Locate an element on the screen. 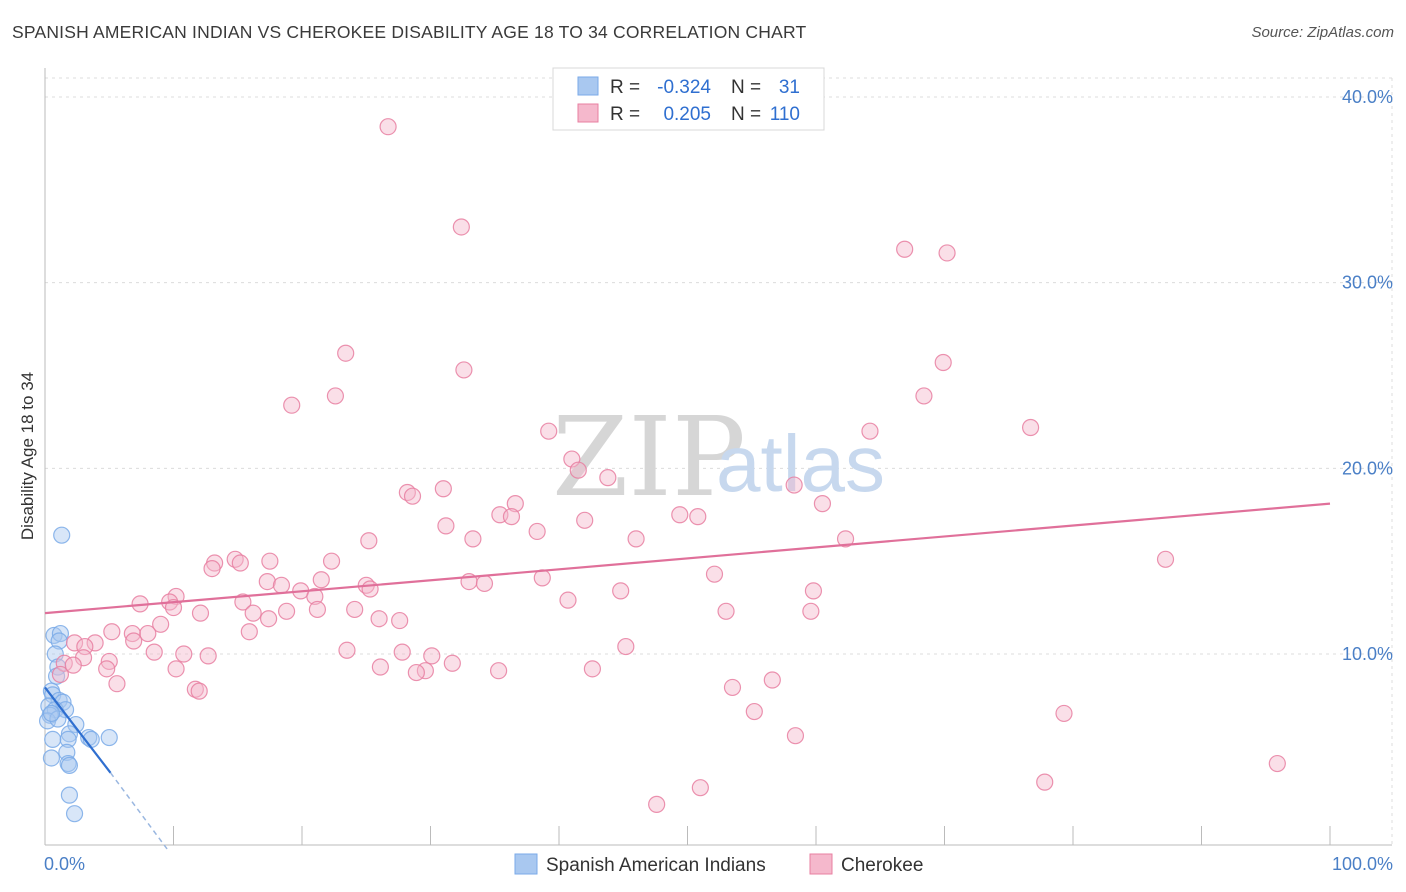 The height and width of the screenshot is (892, 1406). source-label: Source: ZipAtlas.com is located at coordinates (1322, 32).